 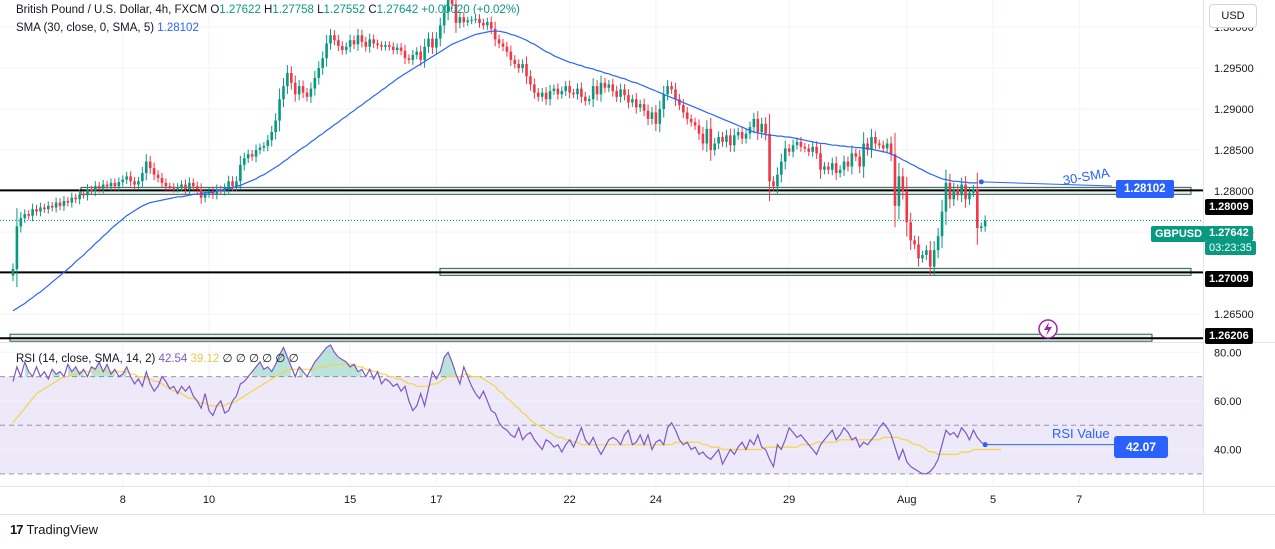 I want to click on rsi-axis-label: 60.00, so click(x=1228, y=402).